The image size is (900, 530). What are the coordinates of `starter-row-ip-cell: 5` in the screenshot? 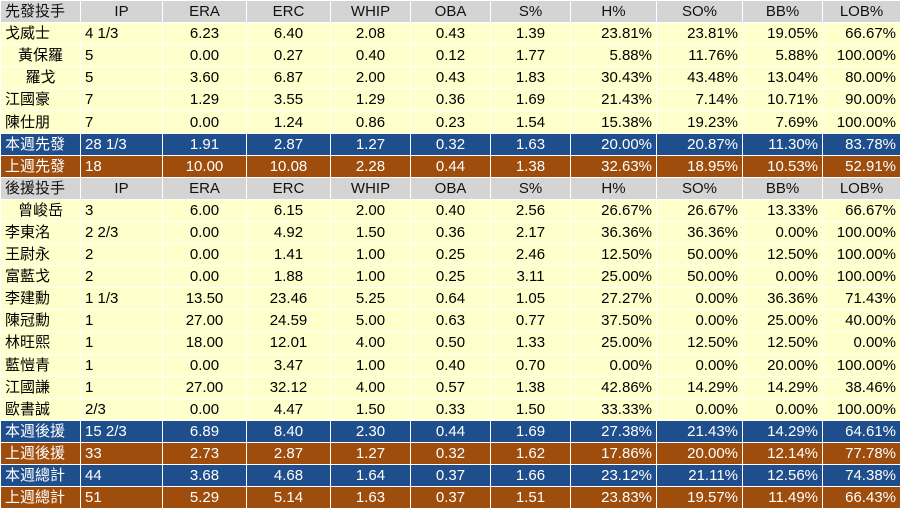 It's located at (121, 78).